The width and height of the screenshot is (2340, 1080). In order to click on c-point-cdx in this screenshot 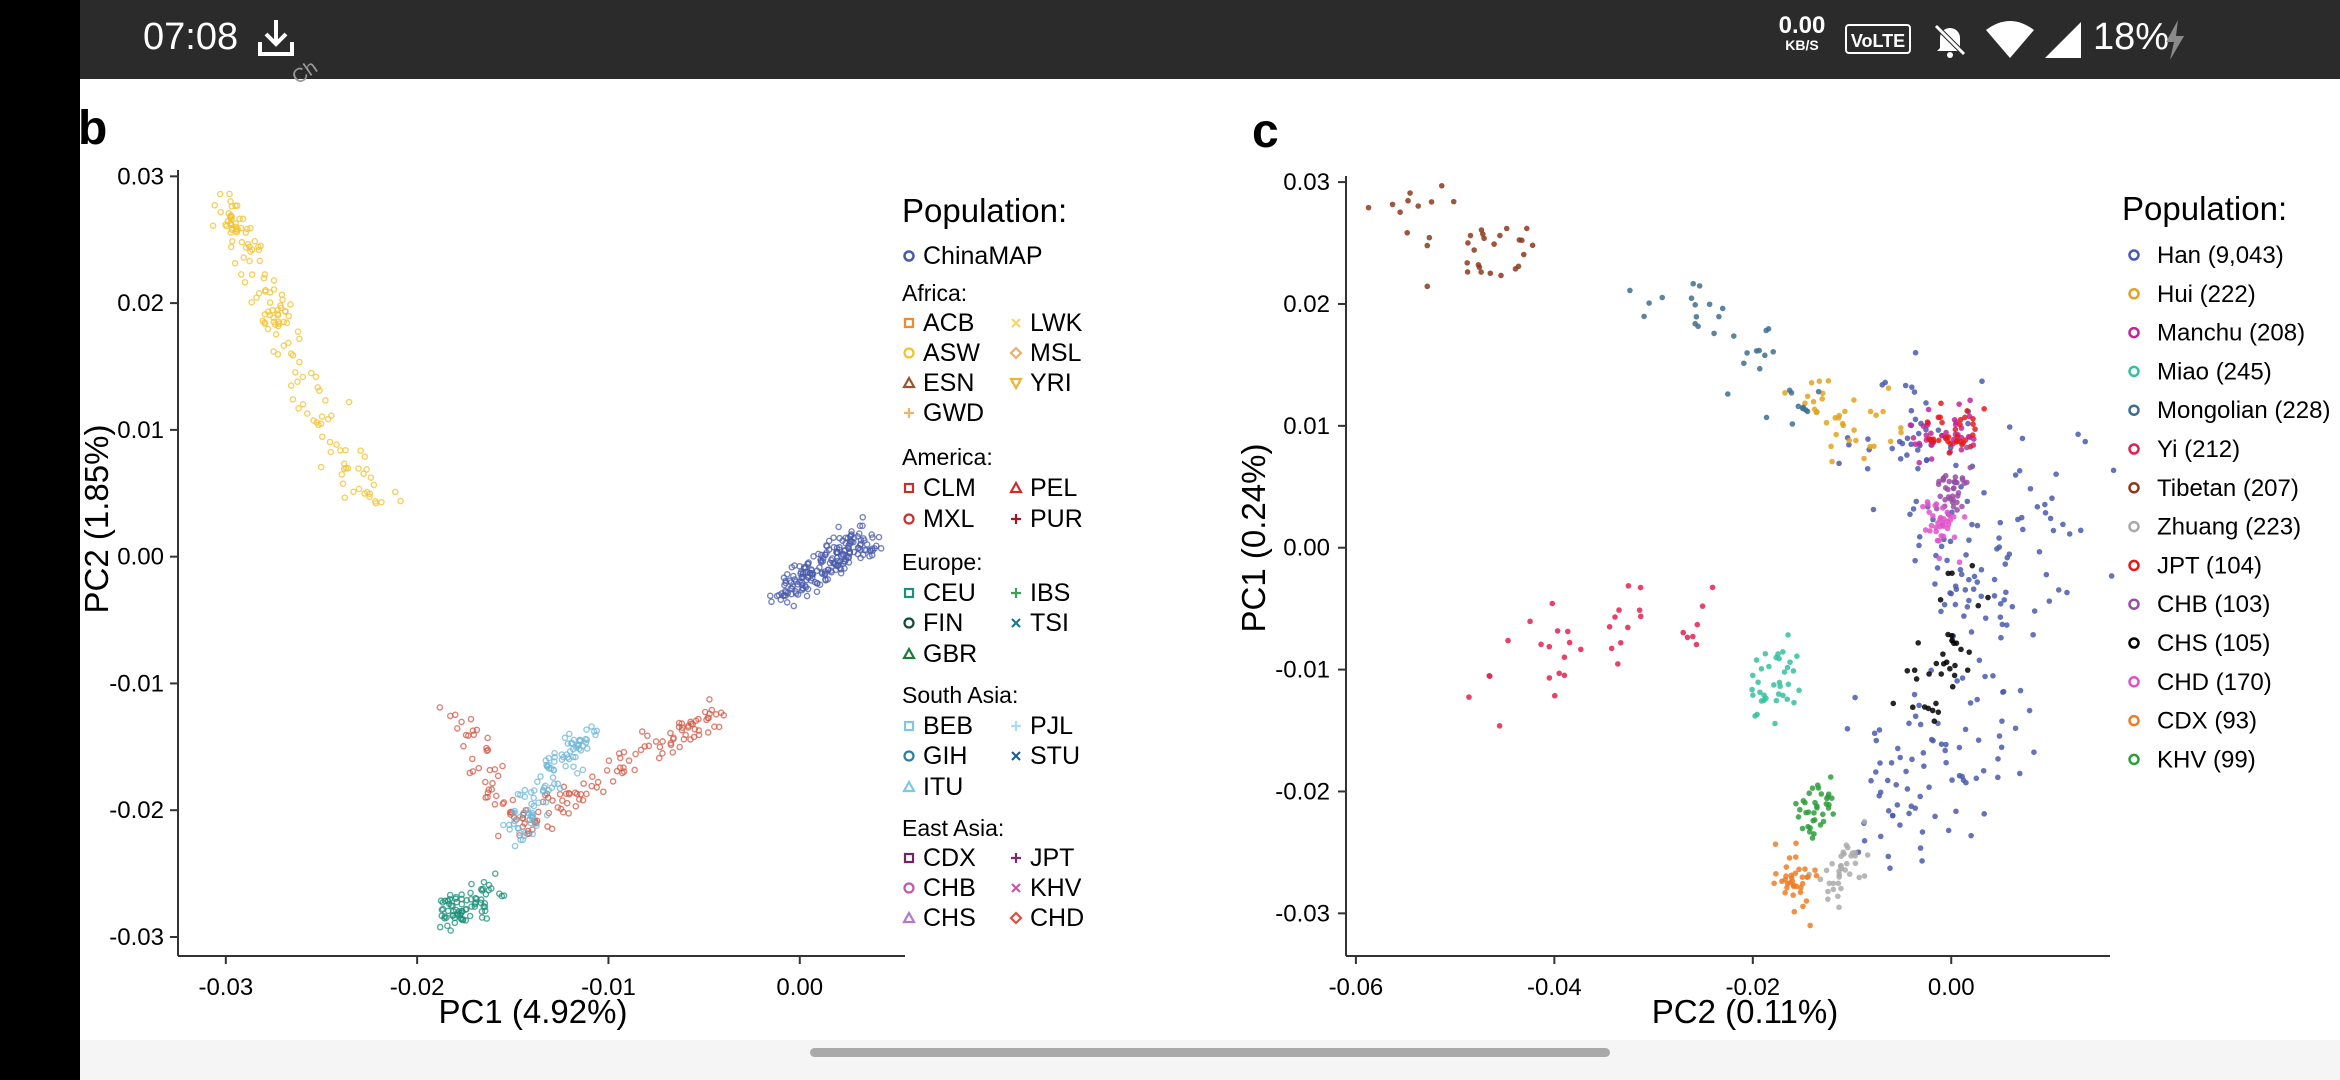, I will do `click(1795, 857)`.